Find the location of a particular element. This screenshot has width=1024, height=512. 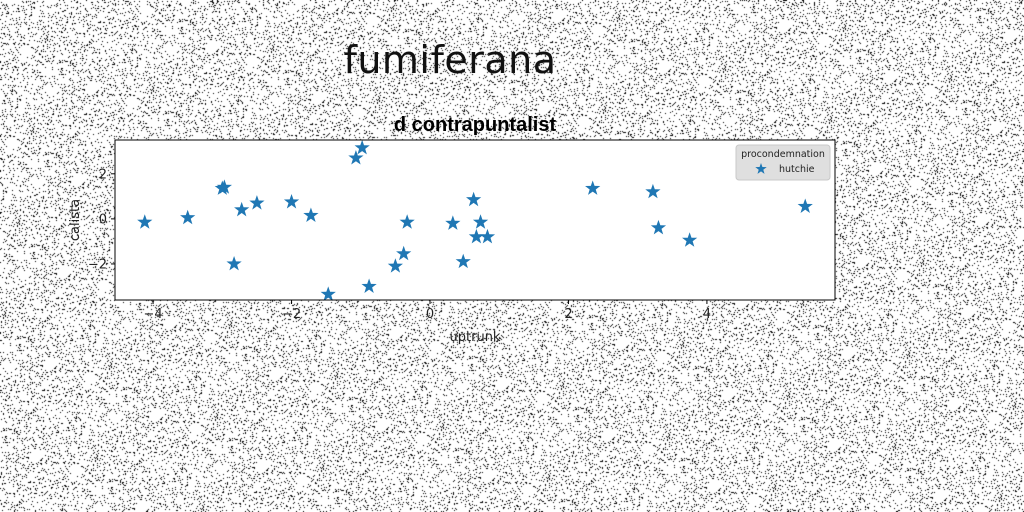

y-tick-label: 0 is located at coordinates (103, 219).